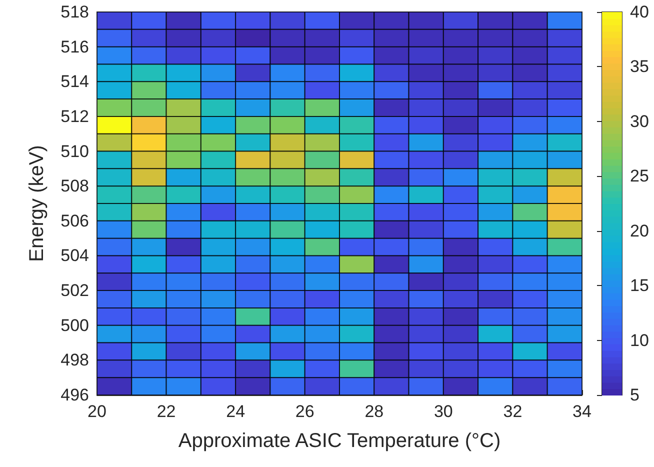 The width and height of the screenshot is (654, 467). I want to click on x-tick-label: 30, so click(443, 411).